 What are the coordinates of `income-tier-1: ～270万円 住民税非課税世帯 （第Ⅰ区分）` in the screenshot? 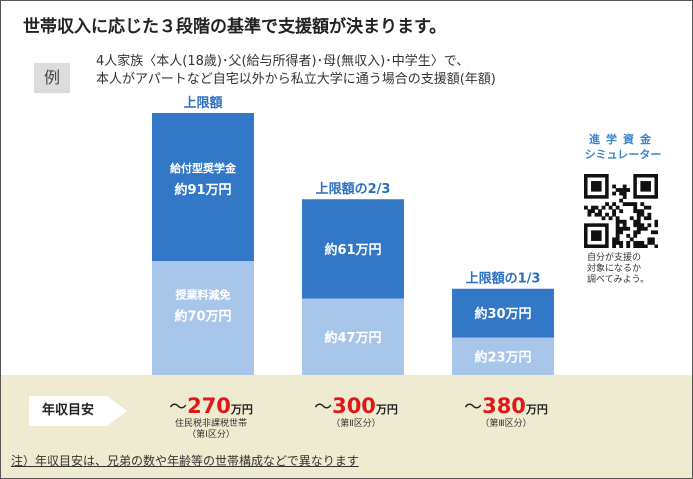 It's located at (211, 417).